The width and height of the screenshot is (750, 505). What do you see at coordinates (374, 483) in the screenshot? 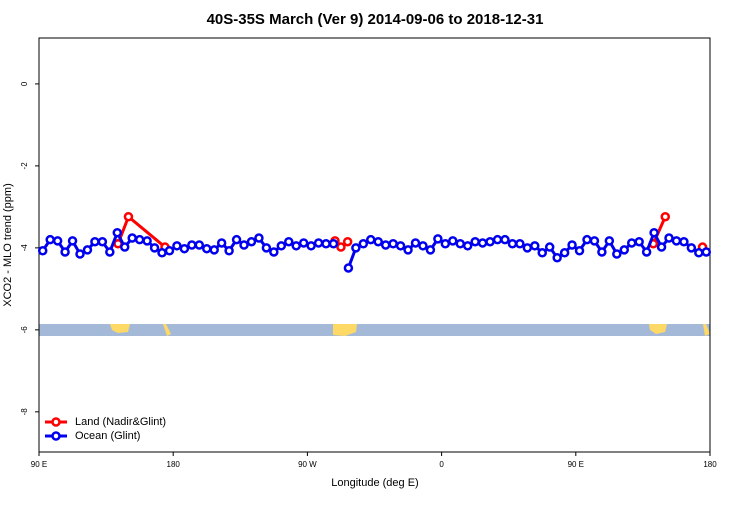
I see `x-axis-label: Longitude (deg E)` at bounding box center [374, 483].